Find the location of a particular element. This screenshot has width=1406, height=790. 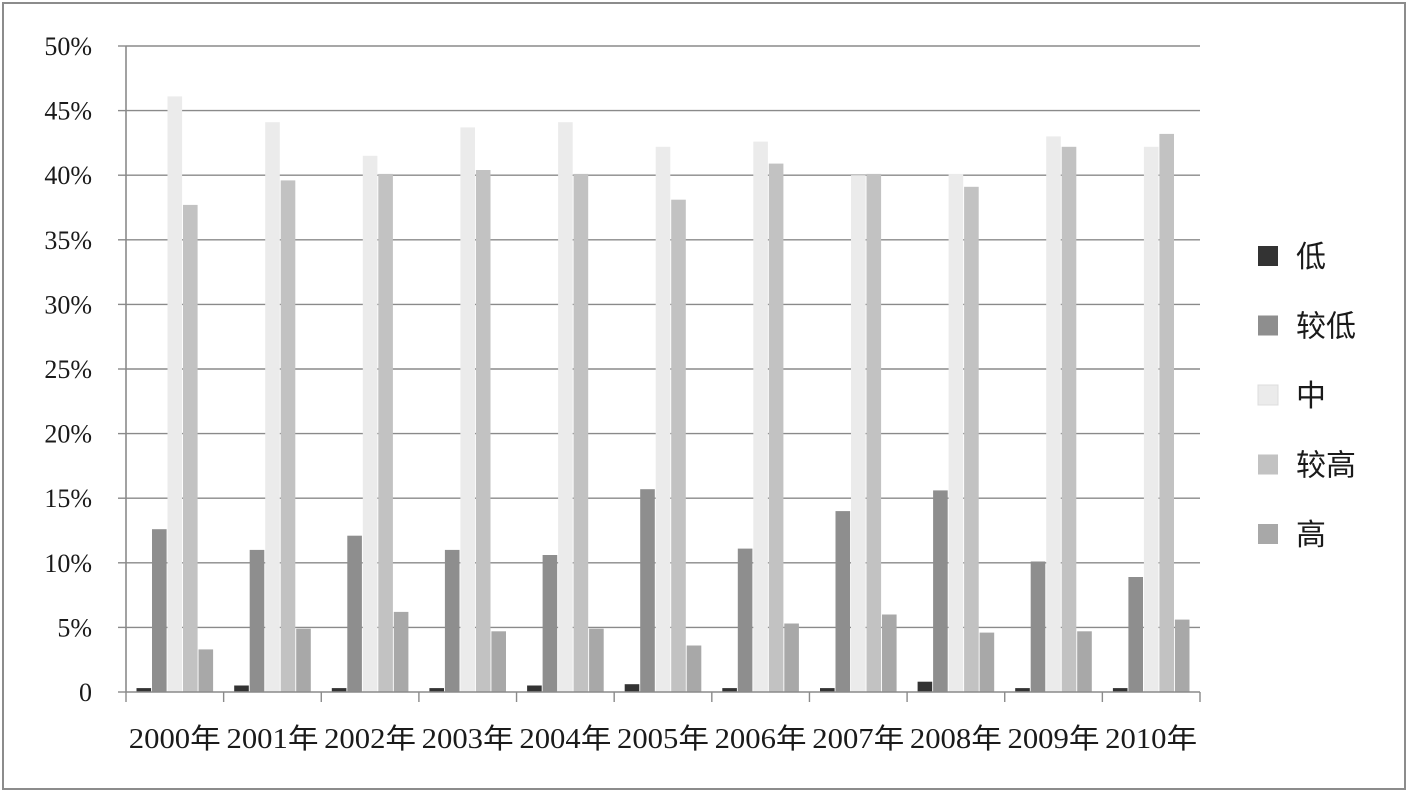

y-tick-label: 35% is located at coordinates (68, 240).